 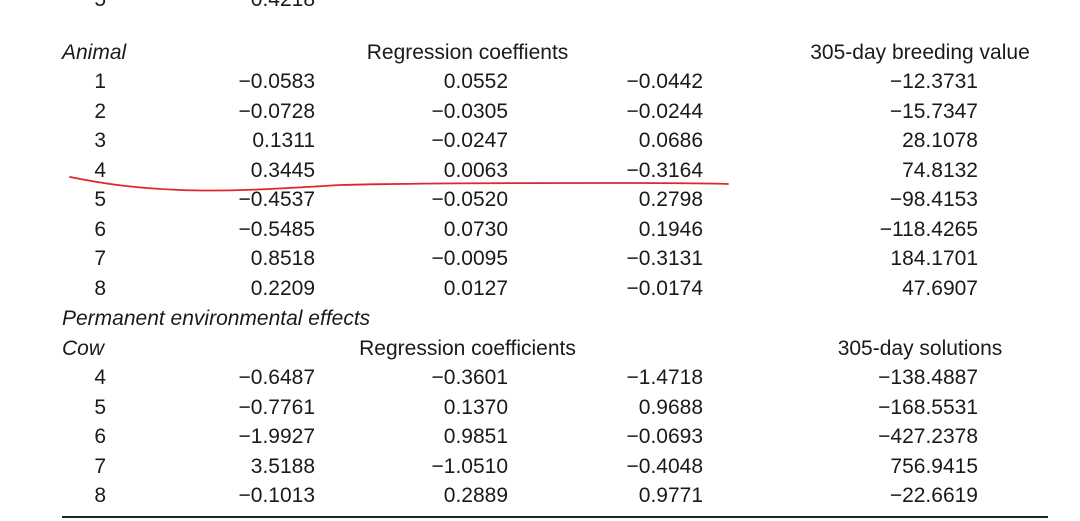 I want to click on animal-coef-b-cell: 0.0730, so click(x=475, y=229).